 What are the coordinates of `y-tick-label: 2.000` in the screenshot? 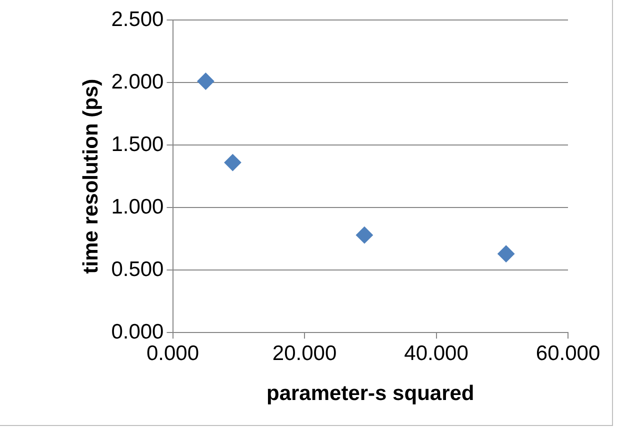 It's located at (137, 82).